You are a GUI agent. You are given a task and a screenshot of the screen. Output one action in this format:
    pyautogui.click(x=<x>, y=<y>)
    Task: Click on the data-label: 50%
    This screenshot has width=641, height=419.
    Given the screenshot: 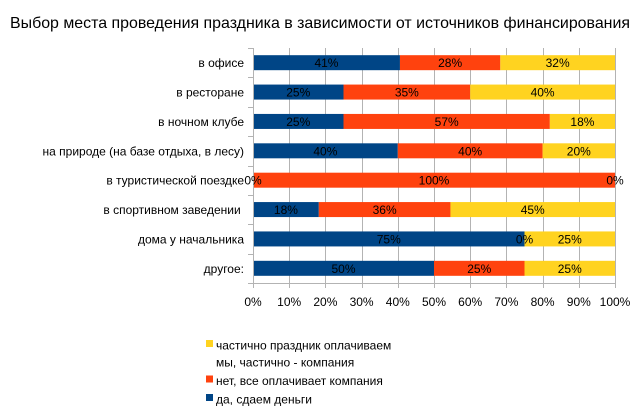 What is the action you would take?
    pyautogui.click(x=343, y=269)
    